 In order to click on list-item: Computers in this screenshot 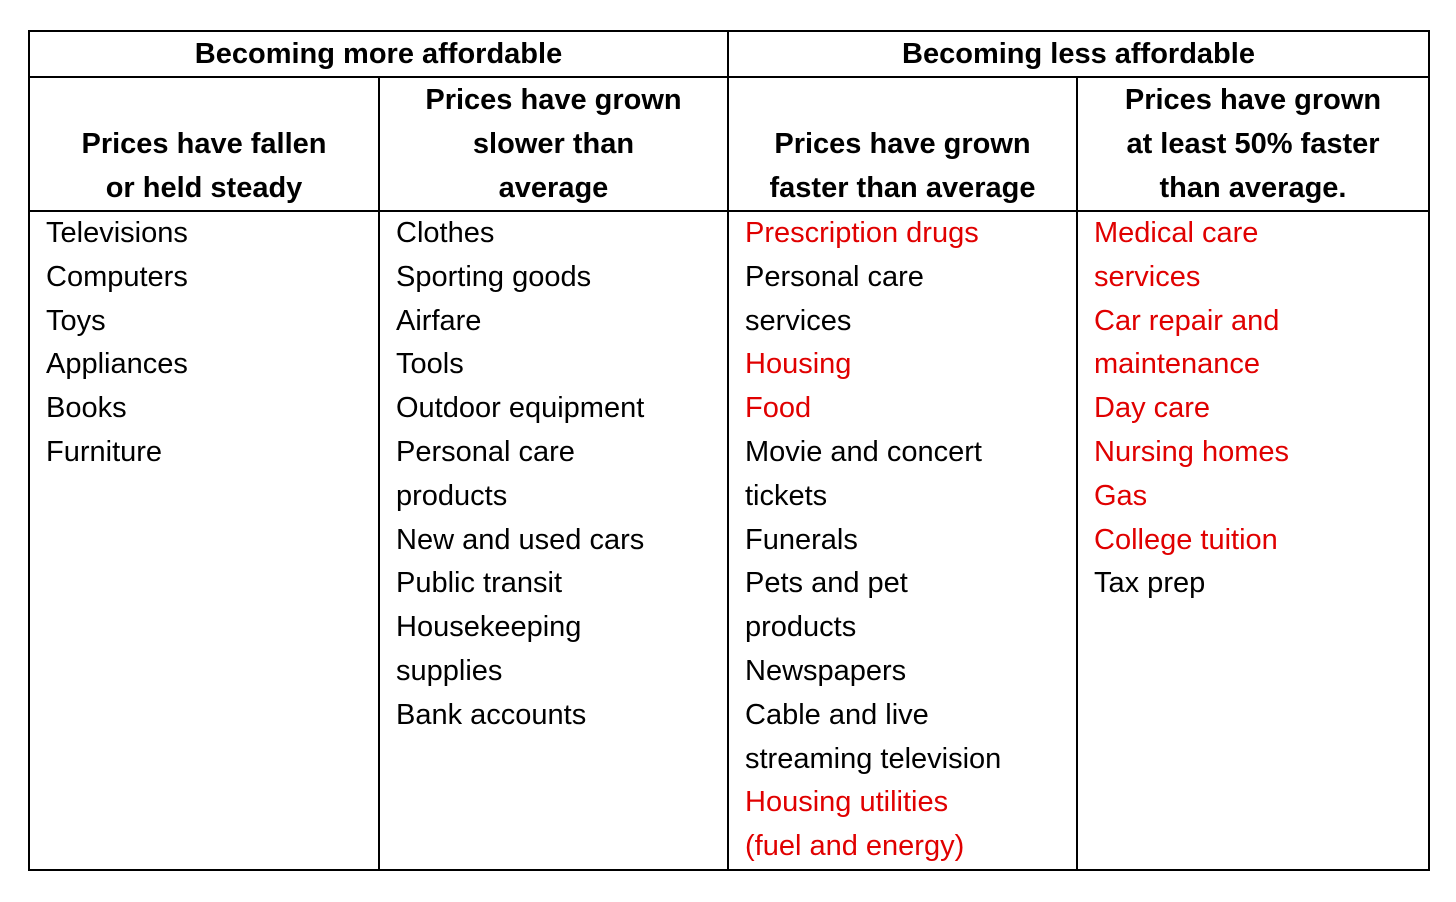, I will do `click(117, 276)`.